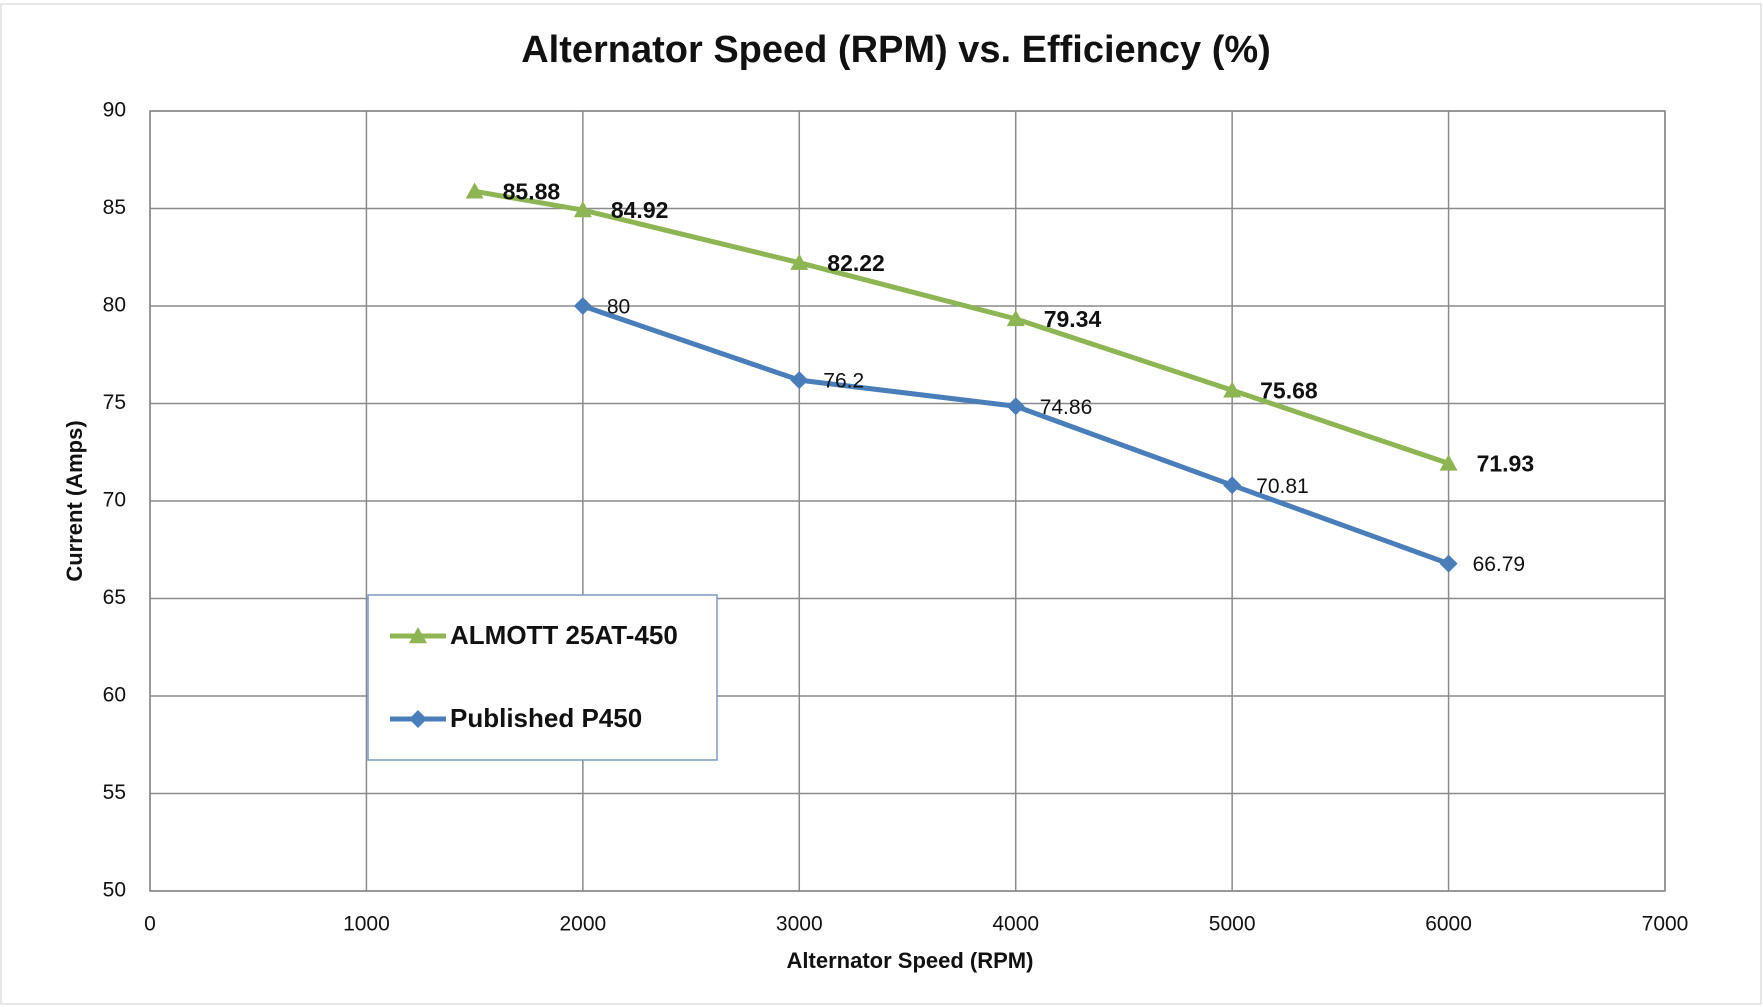 Image resolution: width=1763 pixels, height=1007 pixels. I want to click on x-tick-label: 4000, so click(1015, 924).